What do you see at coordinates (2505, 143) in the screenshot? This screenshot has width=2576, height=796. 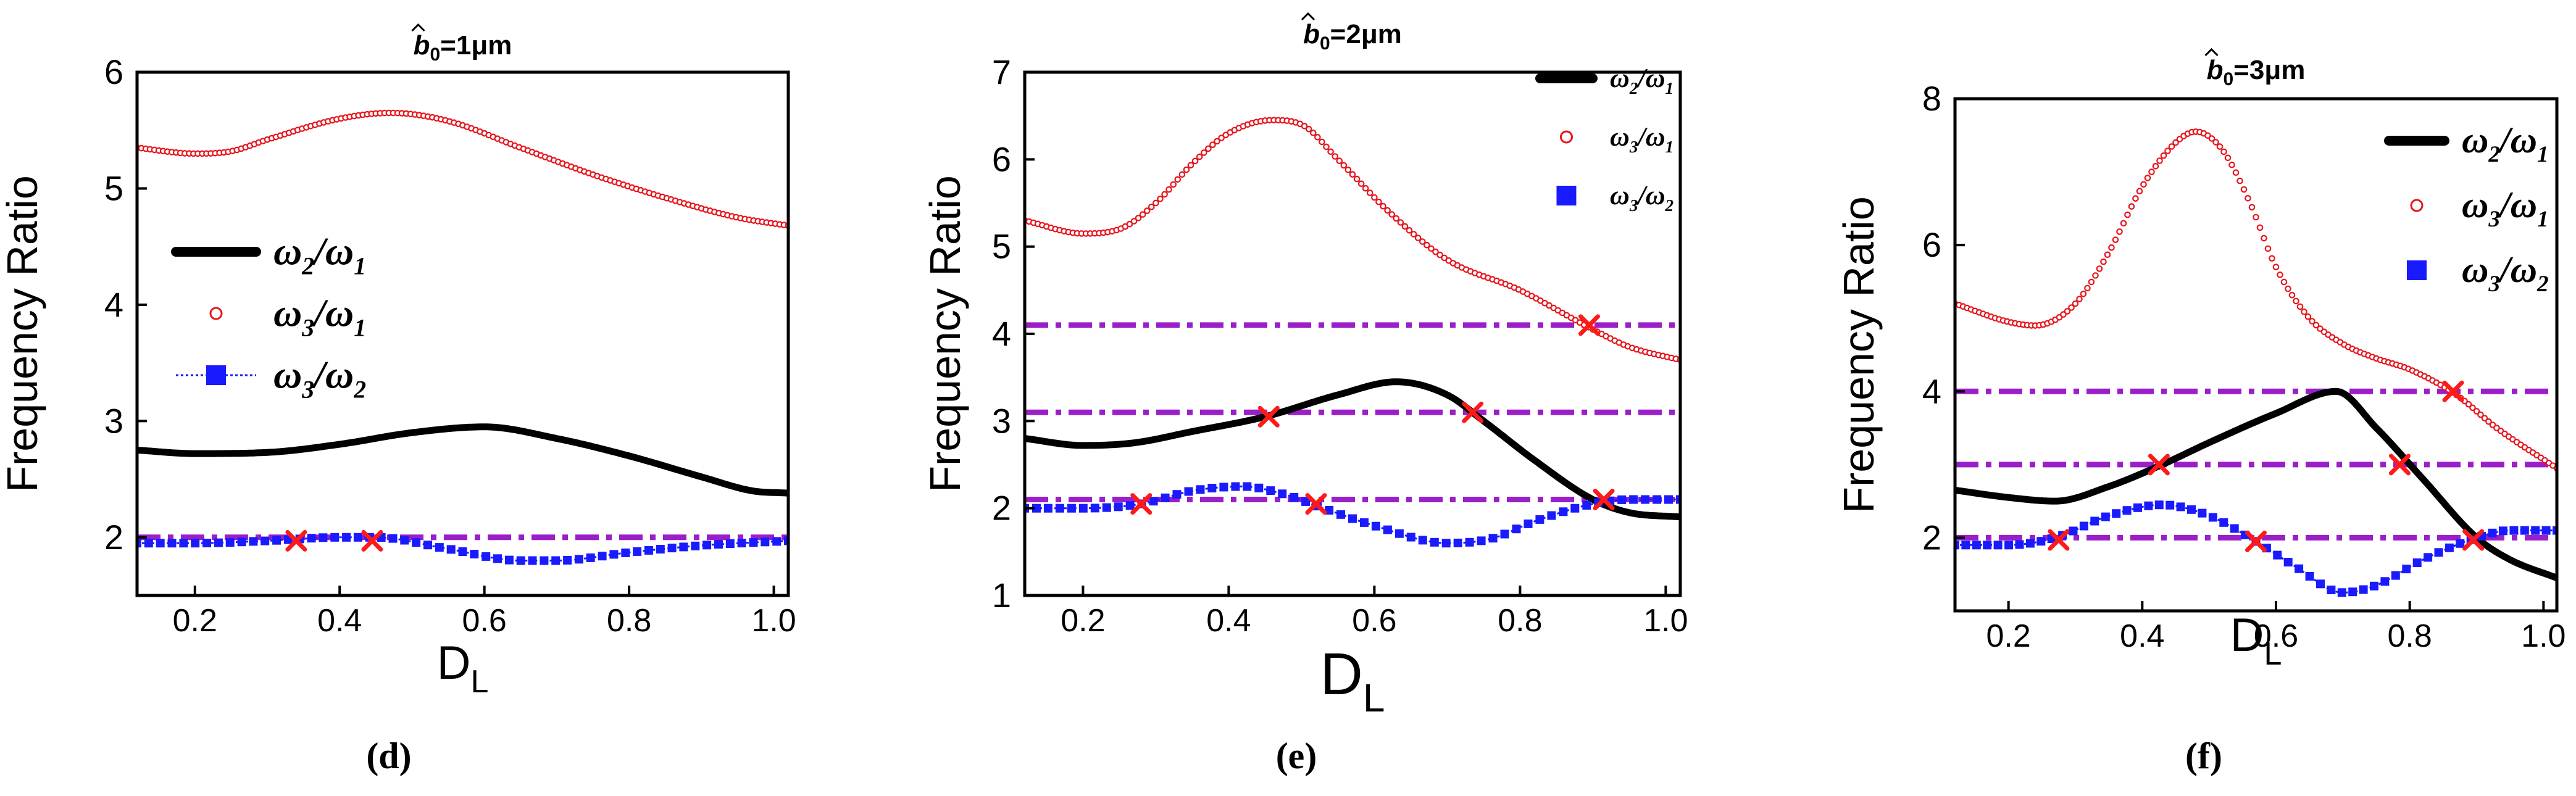 I see `legend-label: ω2/ω1` at bounding box center [2505, 143].